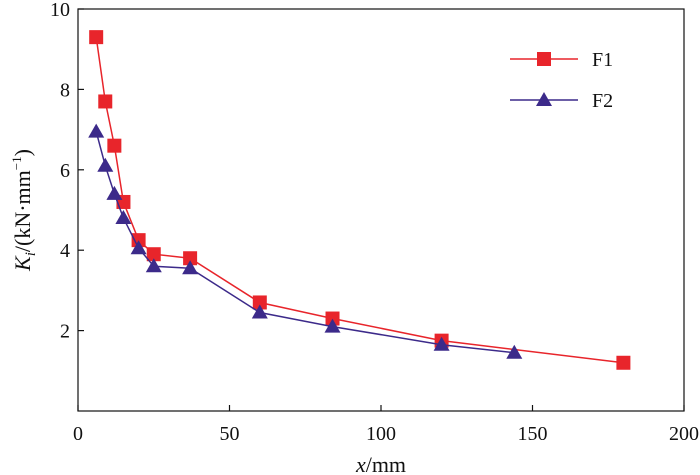 The width and height of the screenshot is (700, 475). I want to click on x-axis-title: x/mm, so click(380, 463).